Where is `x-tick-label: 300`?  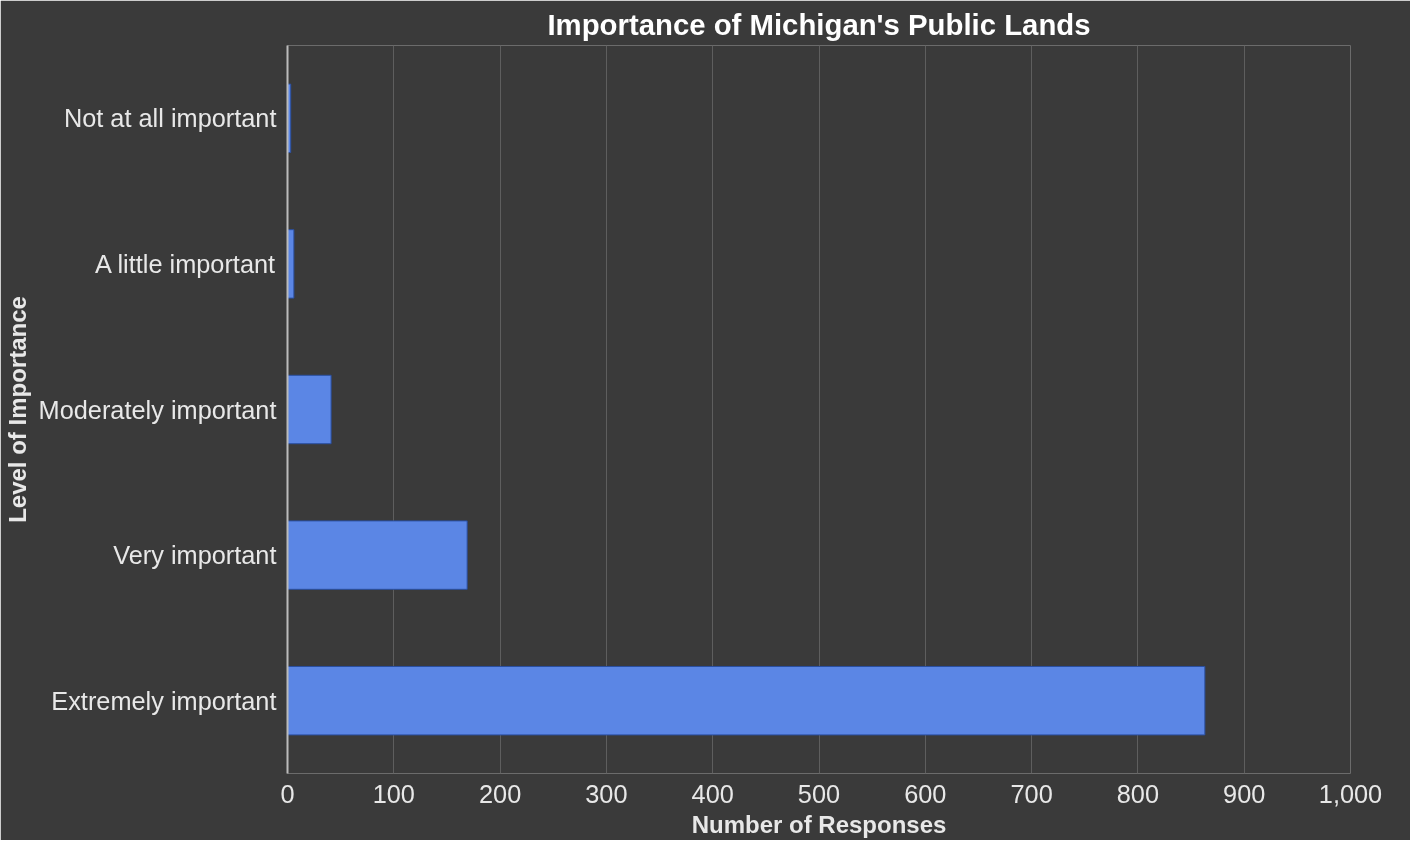 x-tick-label: 300 is located at coordinates (606, 793).